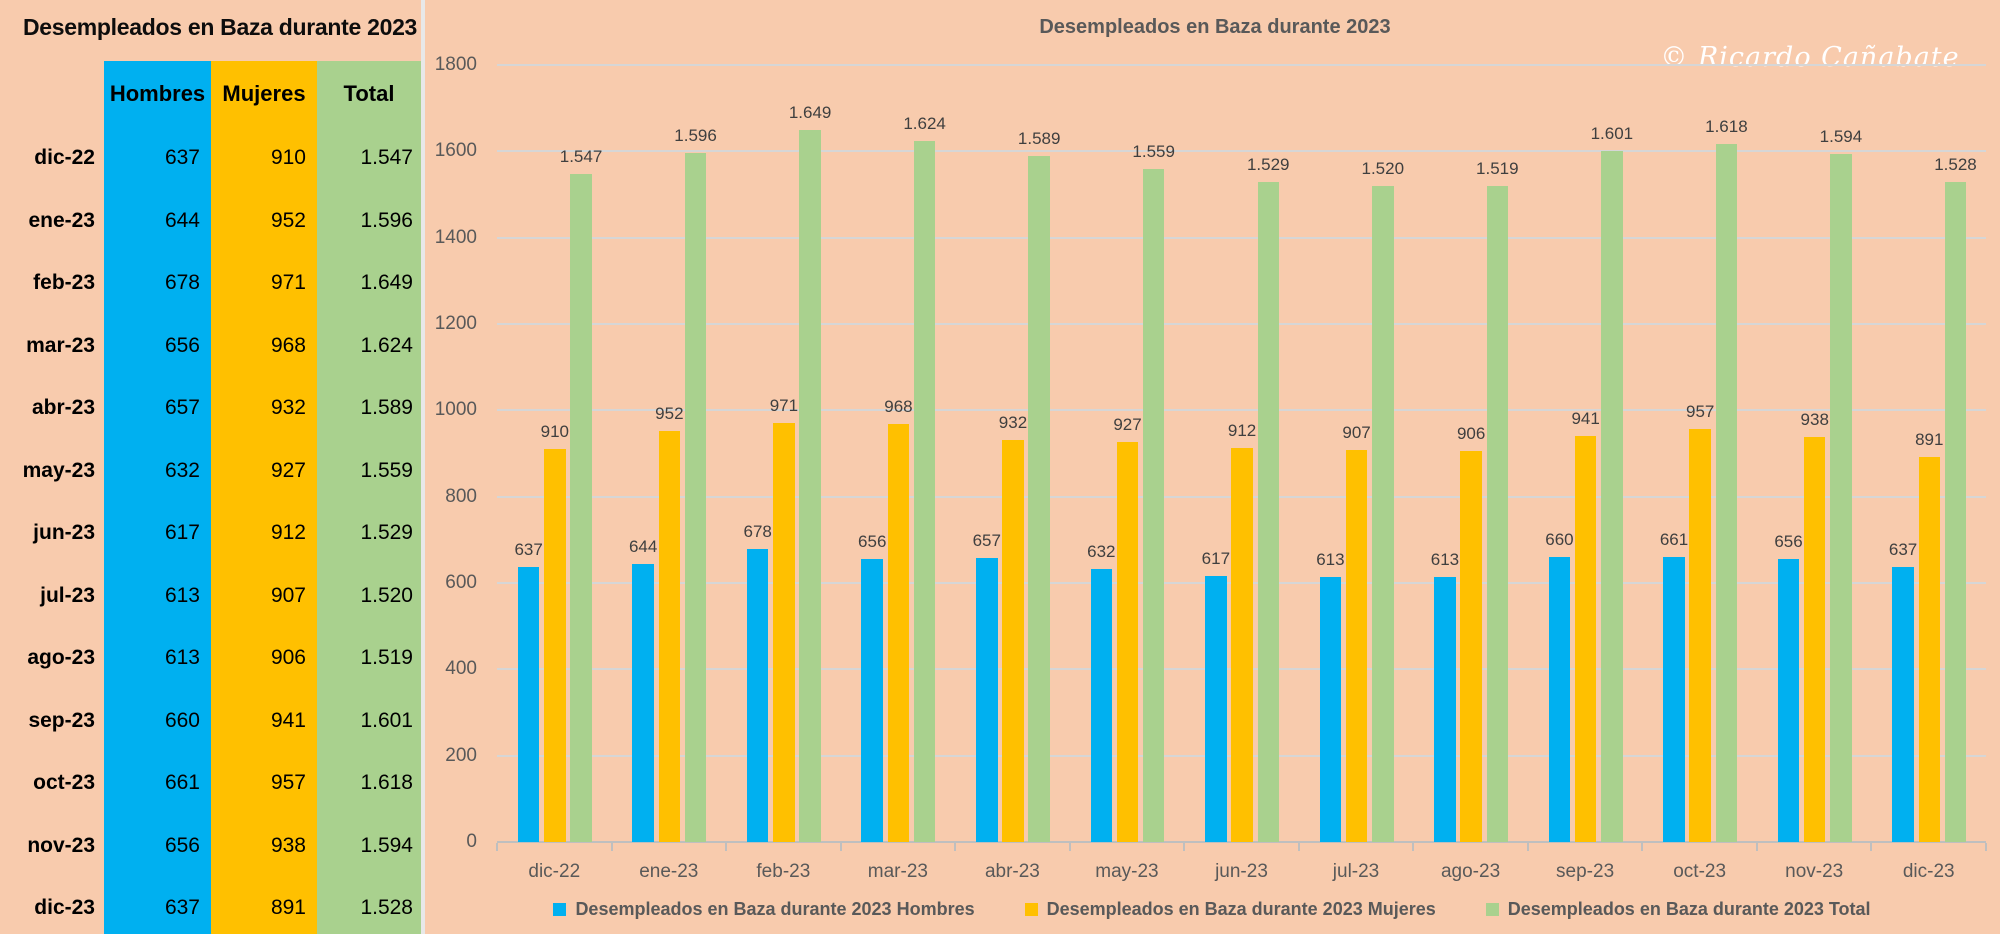 The width and height of the screenshot is (2000, 934). I want to click on bar-value-label: 678, so click(757, 532).